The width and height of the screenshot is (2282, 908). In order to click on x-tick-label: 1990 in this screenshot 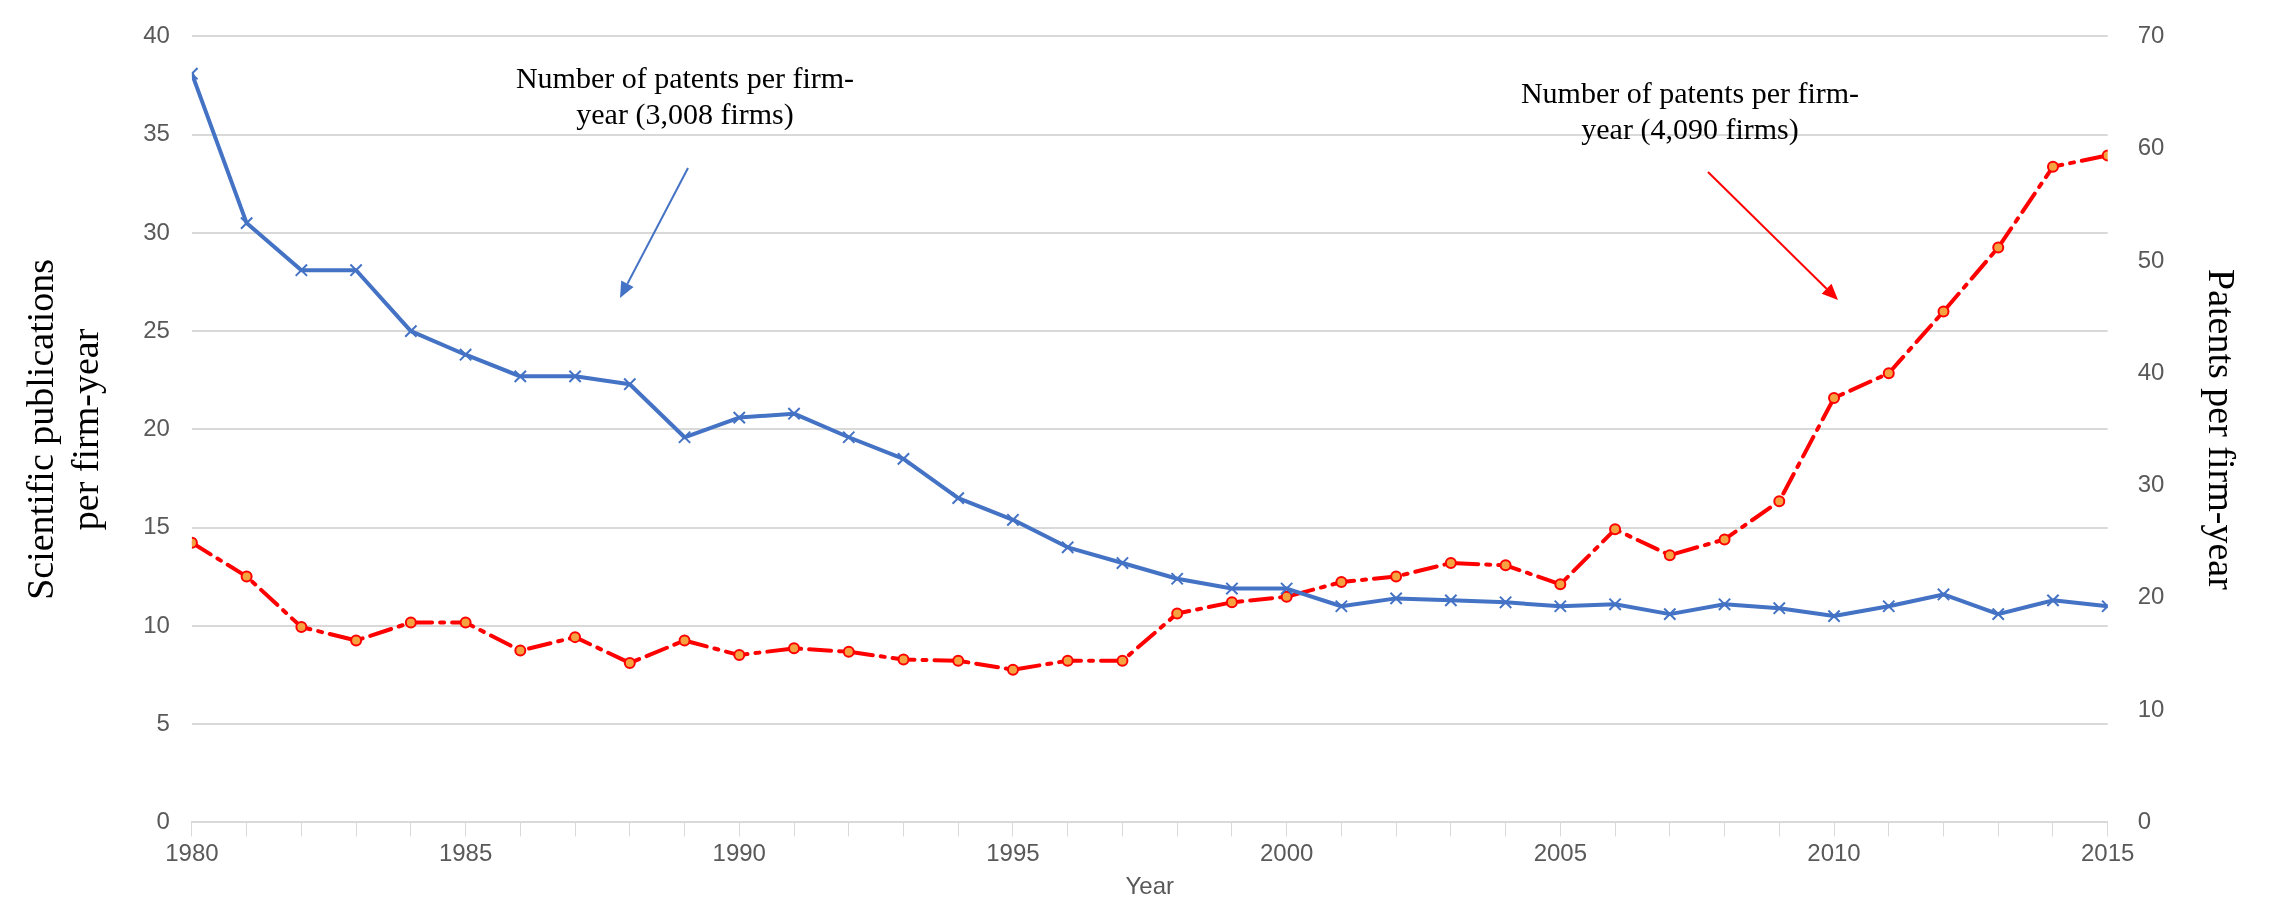, I will do `click(739, 853)`.